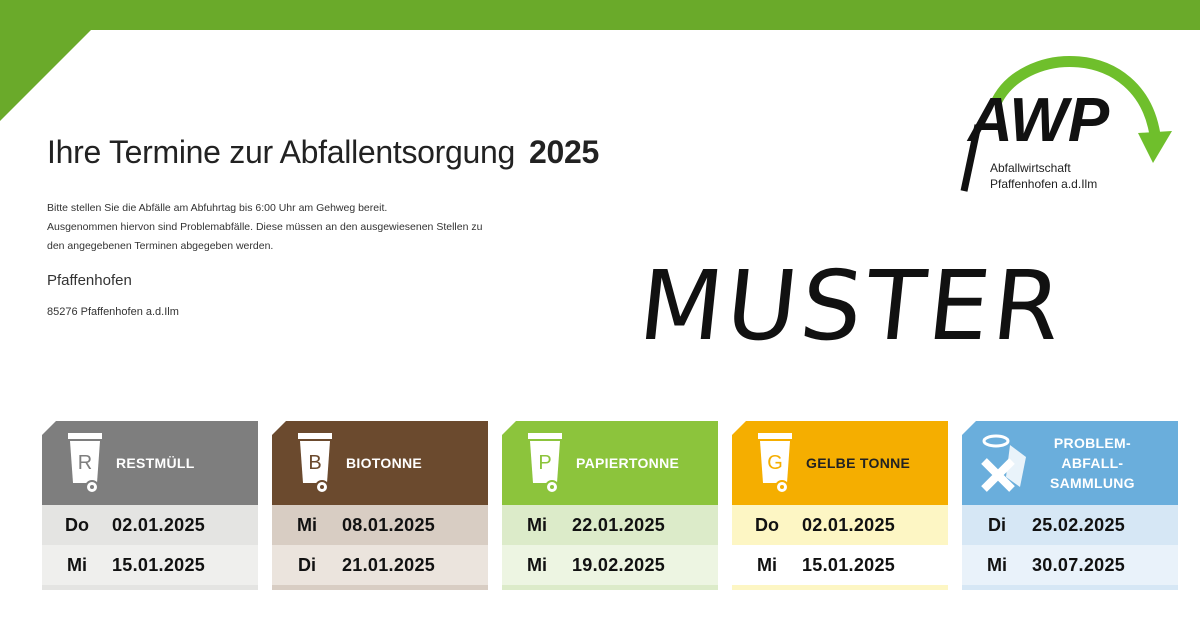 This screenshot has width=1200, height=630. I want to click on bin-label: BIOTONNE, so click(384, 463).